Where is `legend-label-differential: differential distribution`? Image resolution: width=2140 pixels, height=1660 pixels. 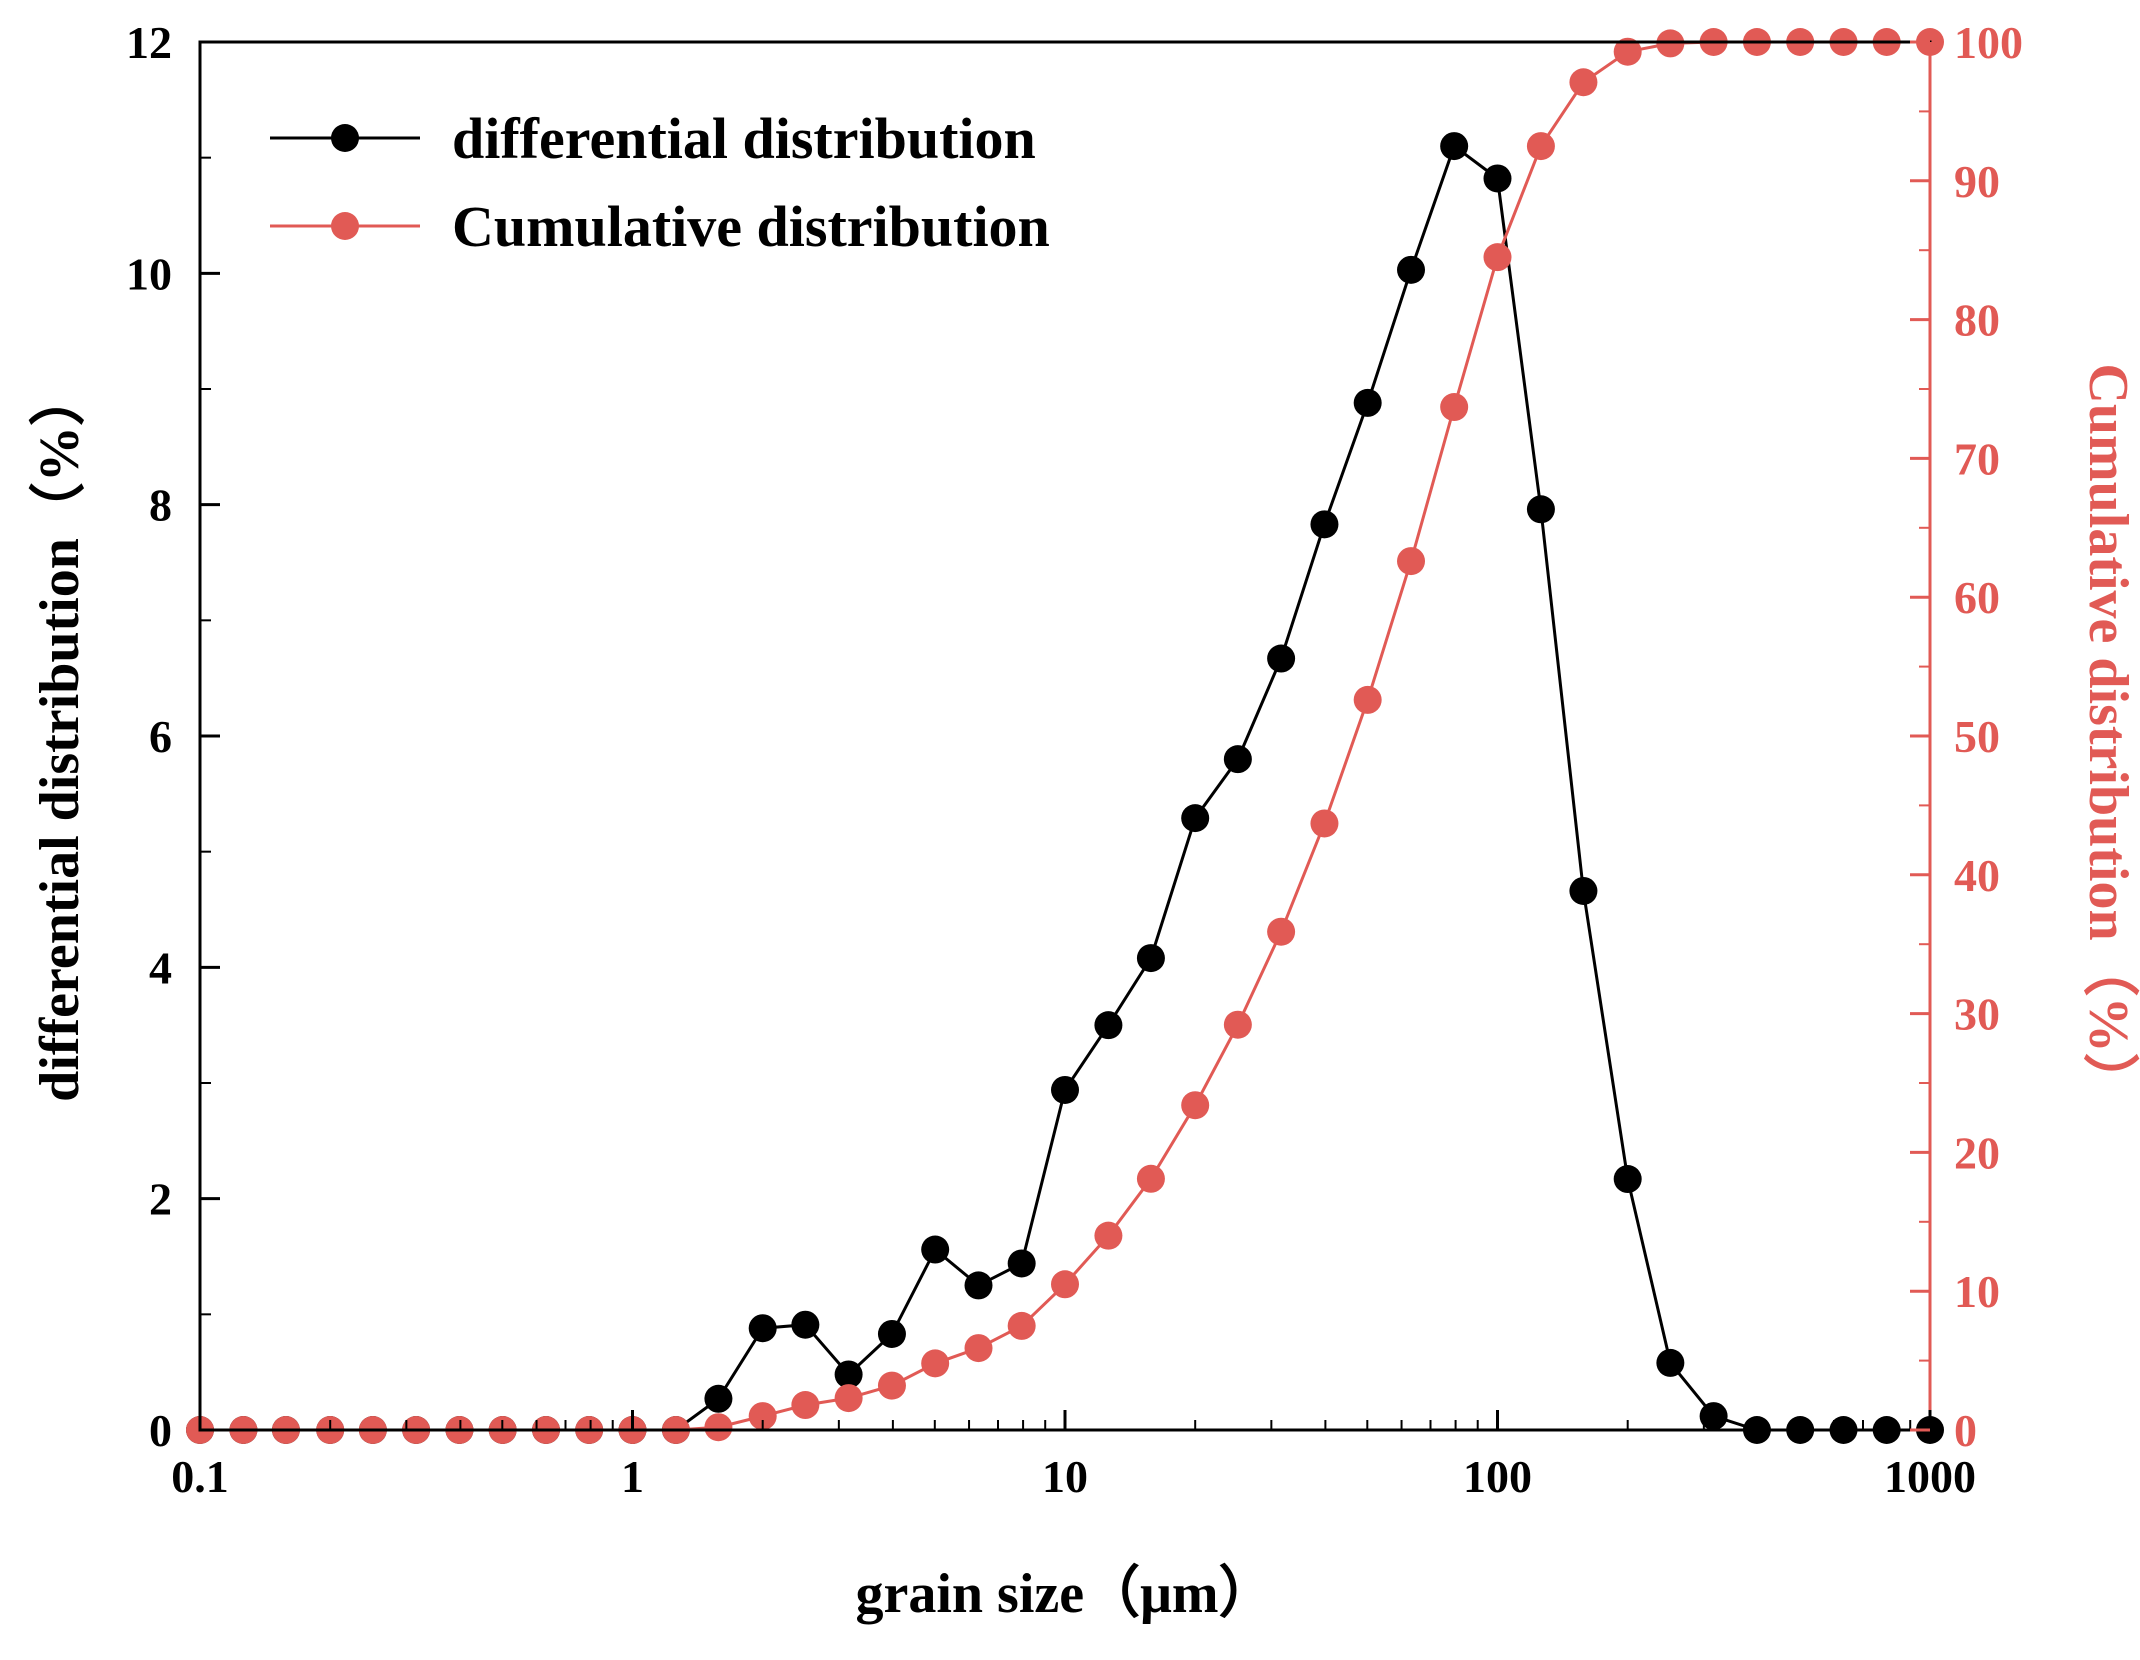 legend-label-differential: differential distribution is located at coordinates (744, 138).